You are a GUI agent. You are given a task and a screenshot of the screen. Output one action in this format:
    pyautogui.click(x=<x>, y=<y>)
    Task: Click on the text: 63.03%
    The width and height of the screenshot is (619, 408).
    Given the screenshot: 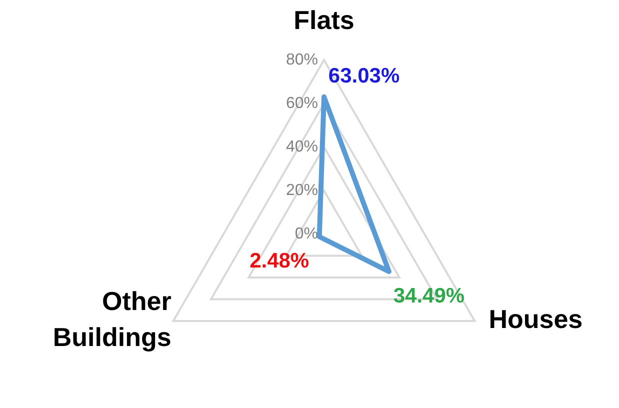 What is the action you would take?
    pyautogui.click(x=364, y=76)
    